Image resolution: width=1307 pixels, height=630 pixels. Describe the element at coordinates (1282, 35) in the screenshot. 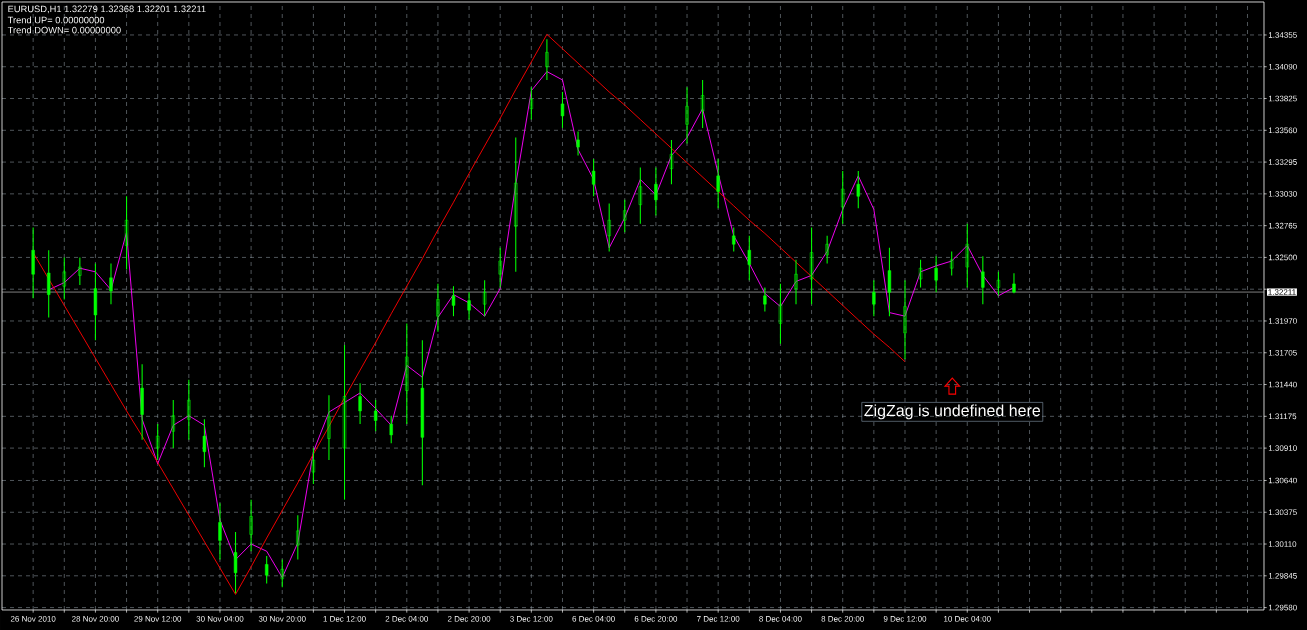

I see `y-tick-label: 1.34355` at that location.